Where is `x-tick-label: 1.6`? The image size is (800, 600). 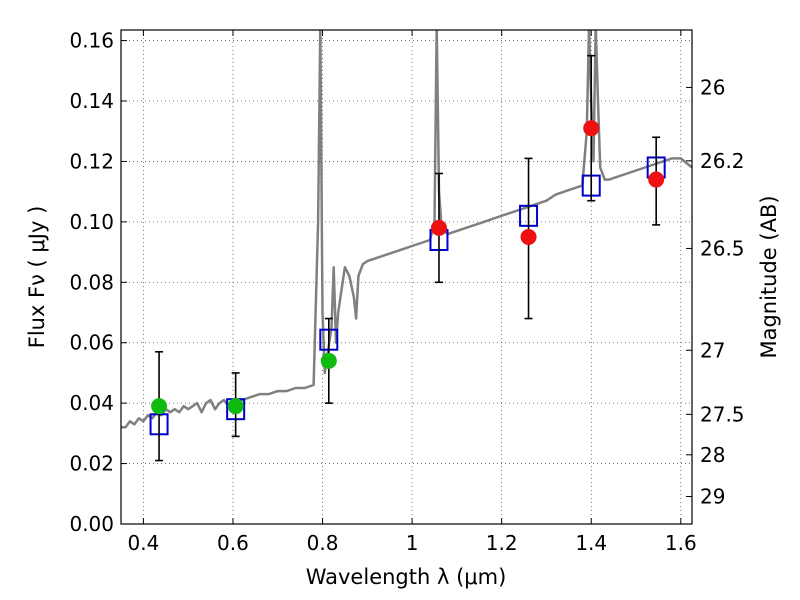 x-tick-label: 1.6 is located at coordinates (681, 543).